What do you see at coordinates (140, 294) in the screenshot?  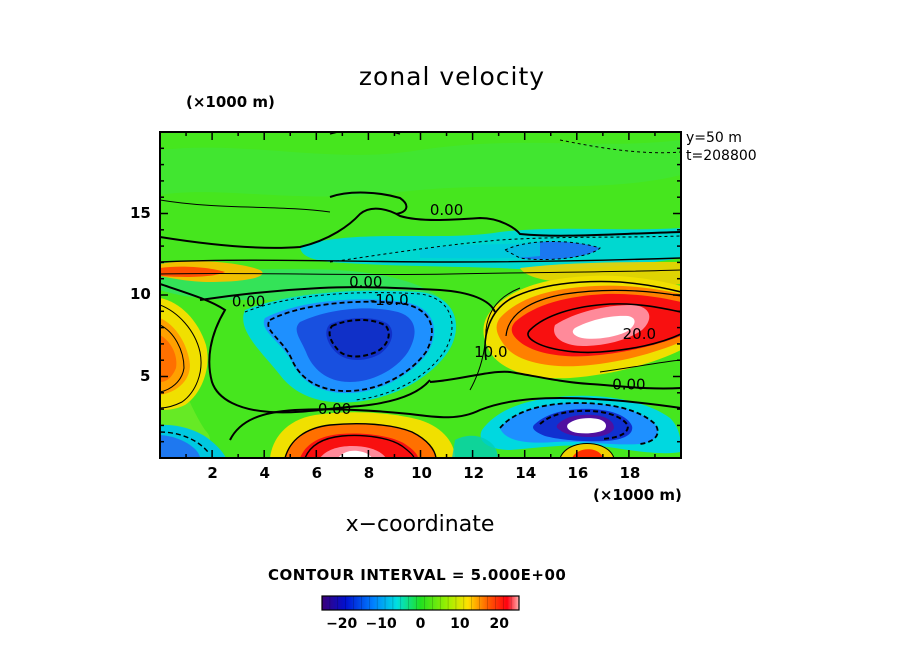 I see `y-tick-label: 10` at bounding box center [140, 294].